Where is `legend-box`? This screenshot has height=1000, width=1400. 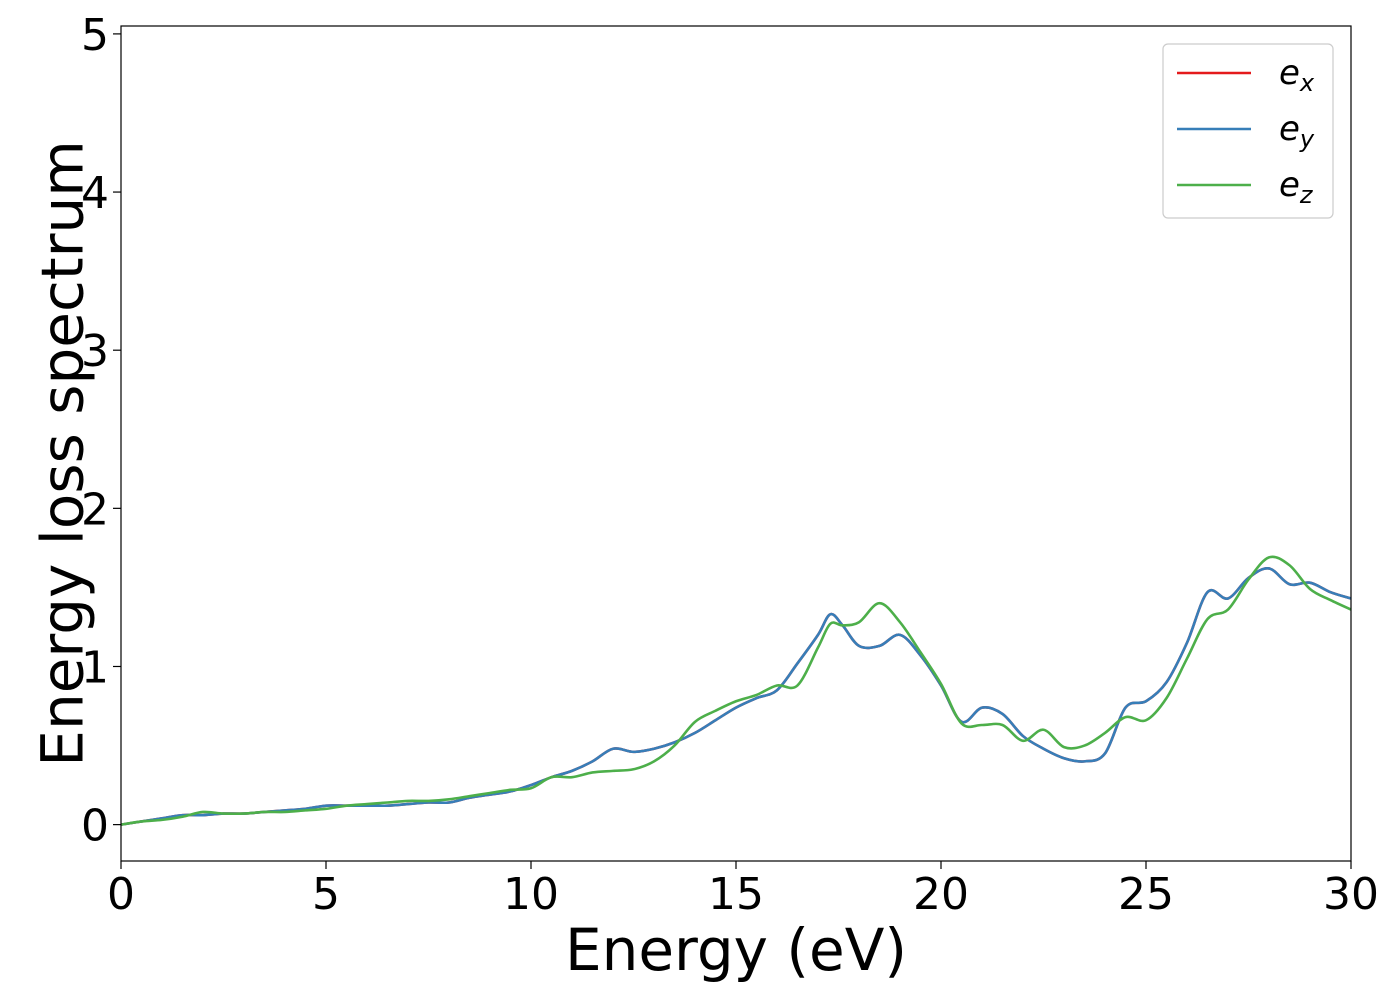
legend-box is located at coordinates (1248, 131).